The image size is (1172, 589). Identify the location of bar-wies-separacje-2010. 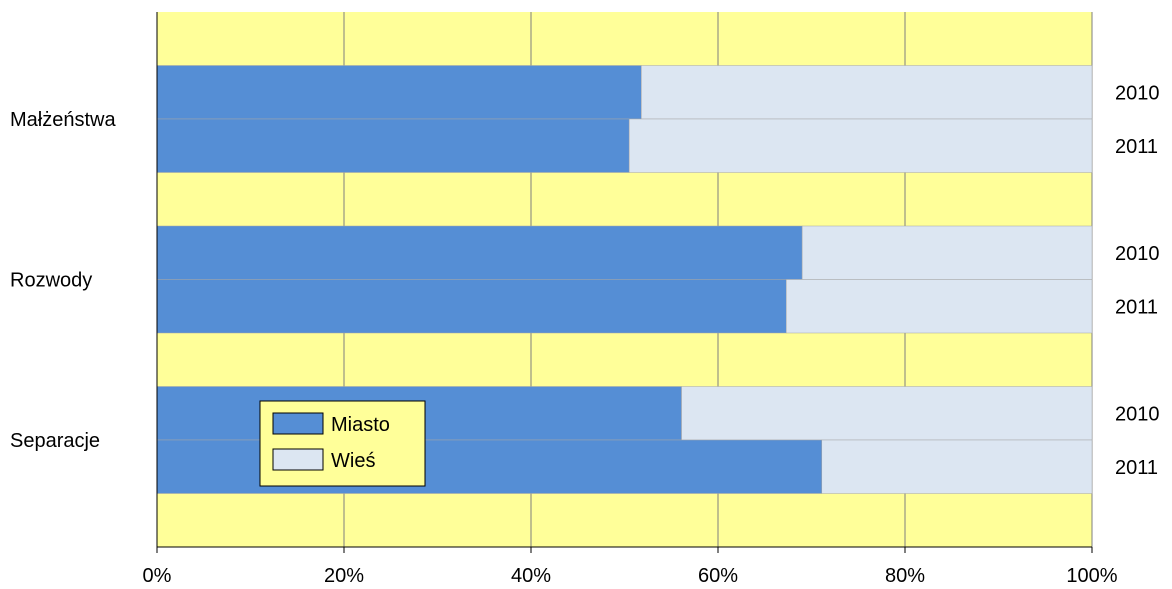
(887, 413).